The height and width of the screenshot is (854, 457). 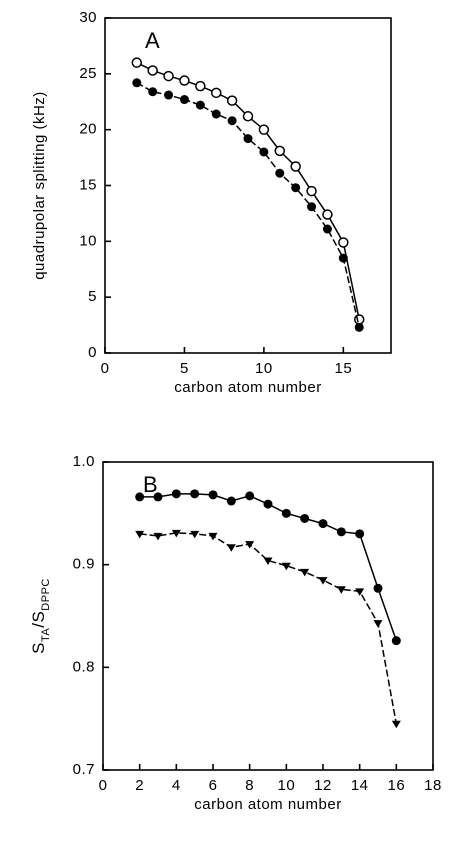 What do you see at coordinates (38, 619) in the screenshot?
I see `y-axis-label-part: /S` at bounding box center [38, 619].